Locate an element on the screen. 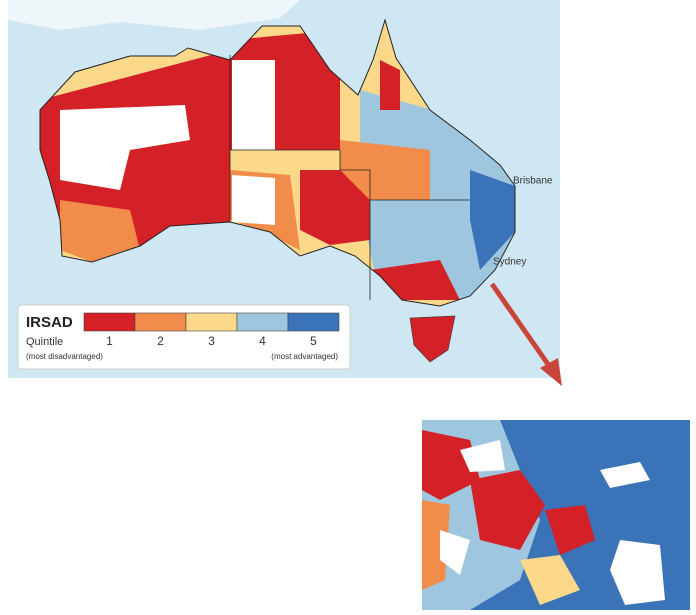  legend-label: 2 is located at coordinates (160, 341).